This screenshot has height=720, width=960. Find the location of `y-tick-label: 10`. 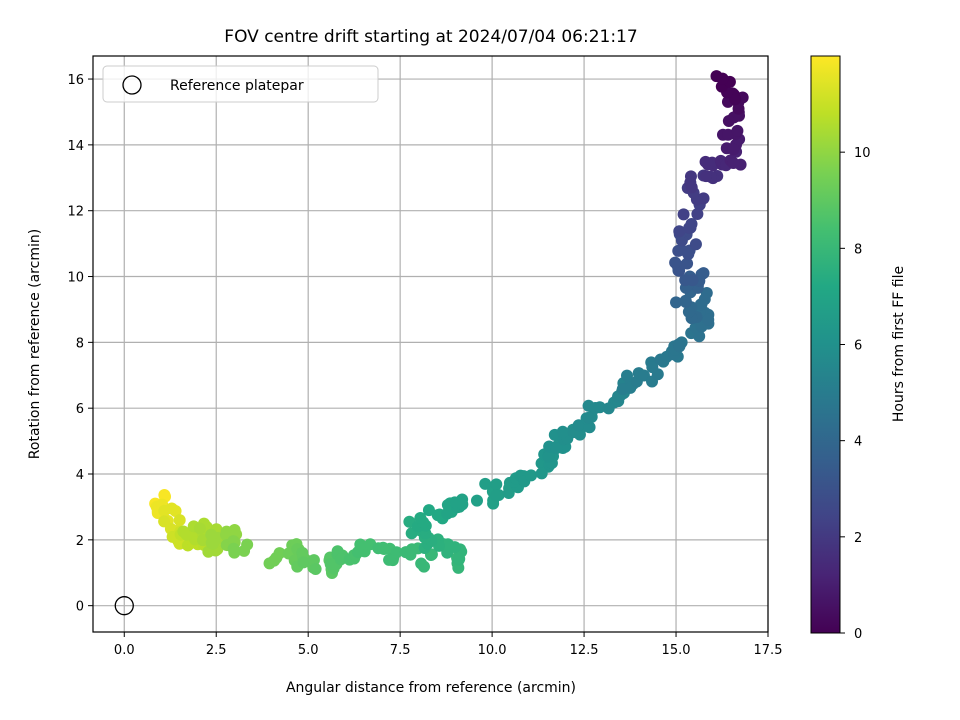

y-tick-label: 10 is located at coordinates (75, 278).